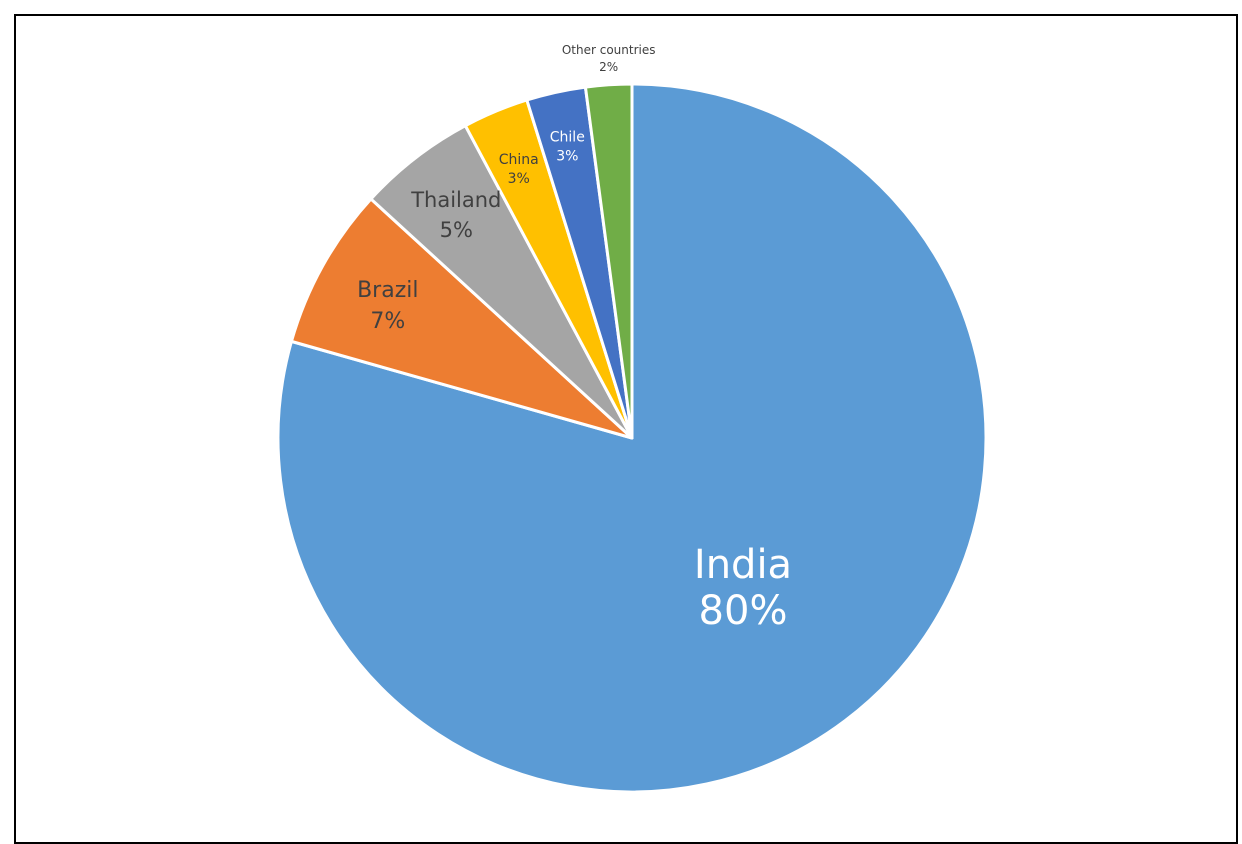  Describe the element at coordinates (743, 565) in the screenshot. I see `slice-label-india: India` at that location.